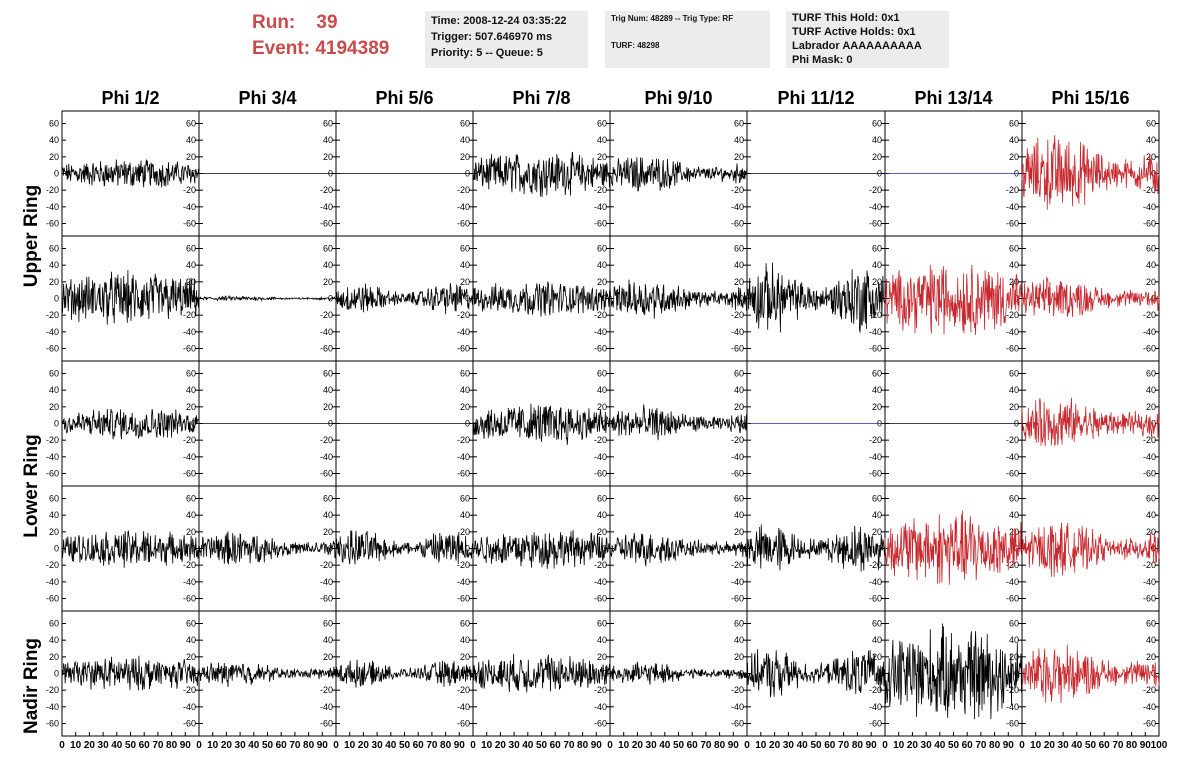 The width and height of the screenshot is (1196, 772). Describe the element at coordinates (954, 745) in the screenshot. I see `x-tick-label: 50` at that location.